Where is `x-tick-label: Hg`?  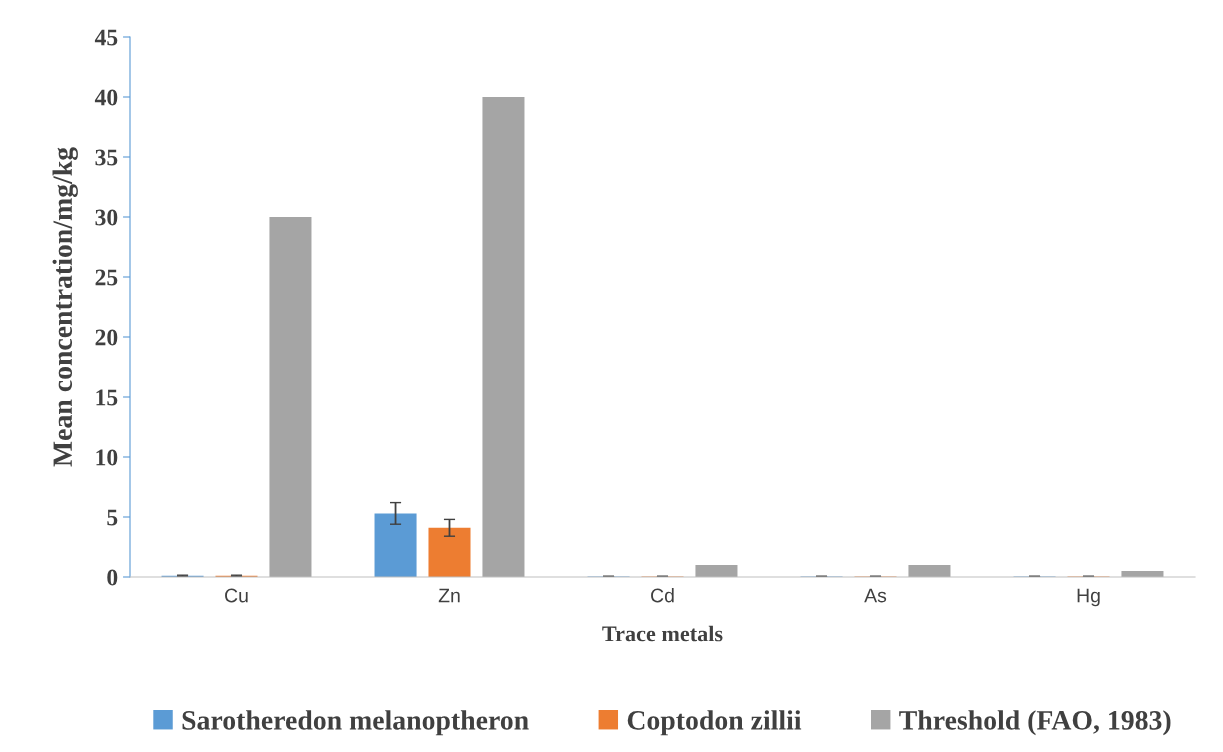 x-tick-label: Hg is located at coordinates (1088, 597).